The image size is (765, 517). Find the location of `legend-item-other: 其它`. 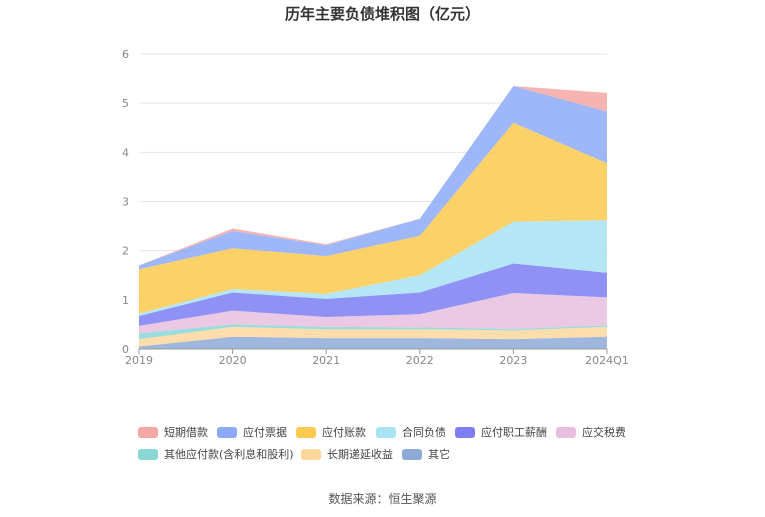

legend-item-other: 其它 is located at coordinates (426, 454).